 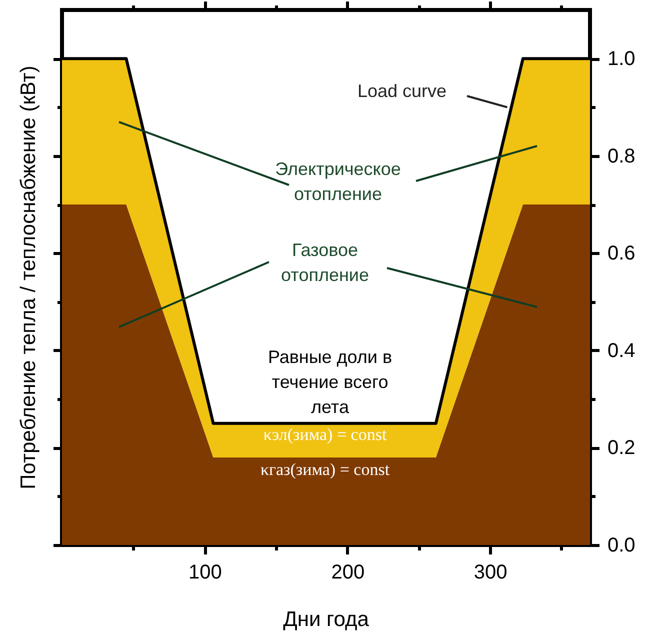 I want to click on y-tick-label: 0.8, so click(x=622, y=156).